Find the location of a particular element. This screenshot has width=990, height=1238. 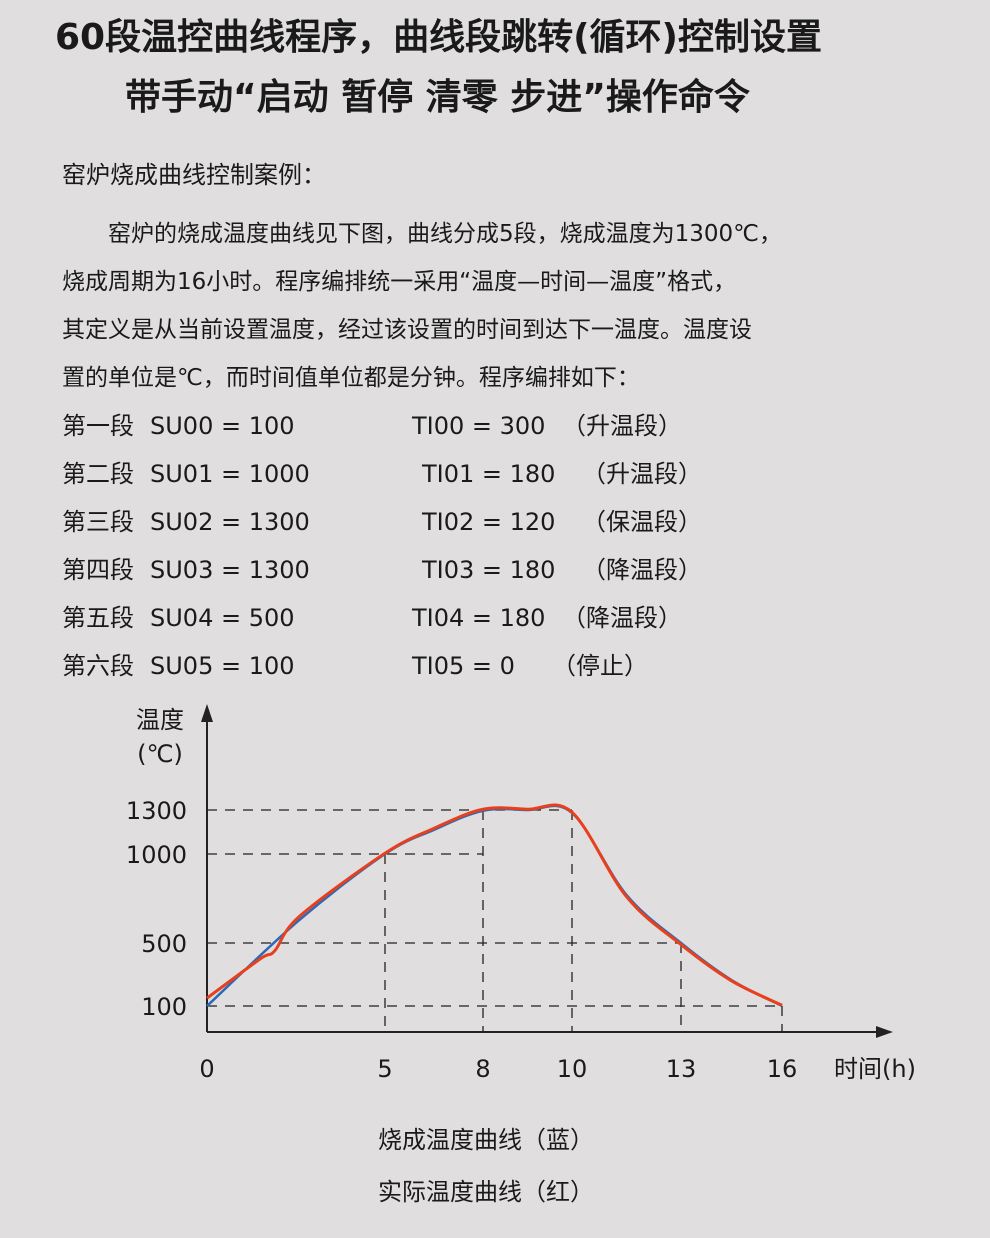

program-ti: TI04 = 180 is located at coordinates (479, 618).